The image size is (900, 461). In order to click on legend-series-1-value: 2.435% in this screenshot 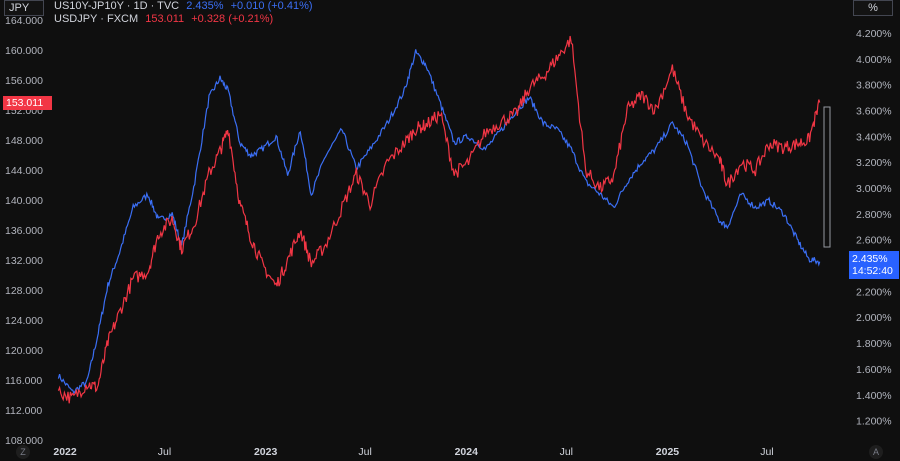, I will do `click(205, 6)`.